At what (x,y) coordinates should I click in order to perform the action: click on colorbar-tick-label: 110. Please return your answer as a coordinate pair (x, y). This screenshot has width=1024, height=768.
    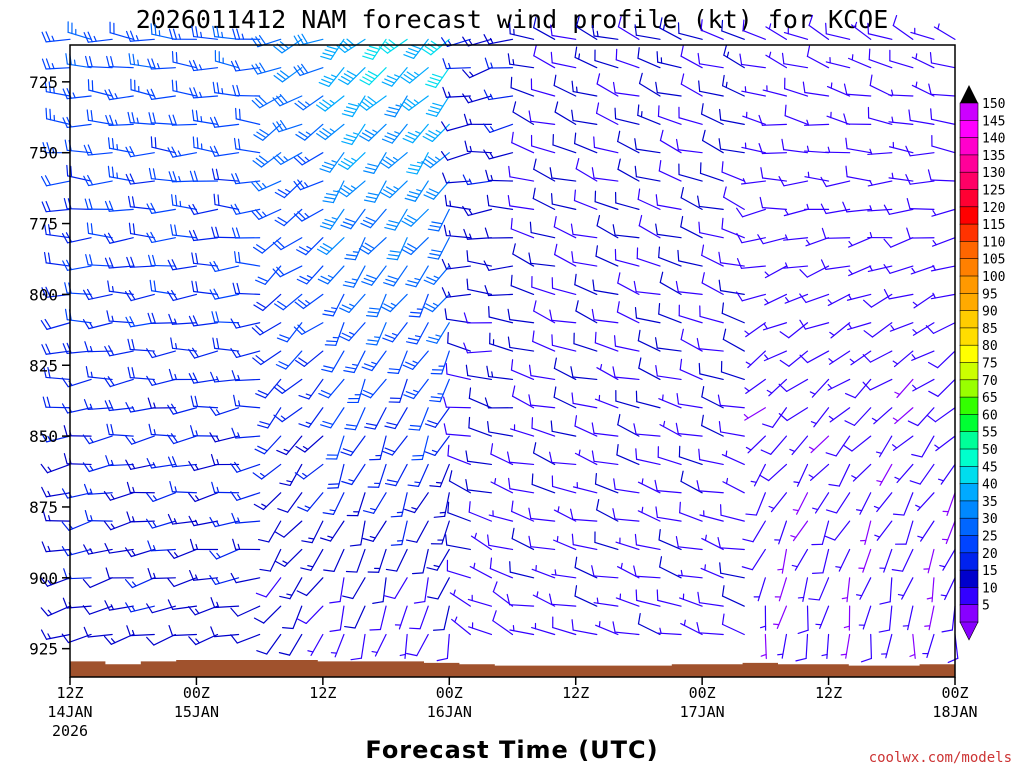
    Looking at the image, I should click on (993, 242).